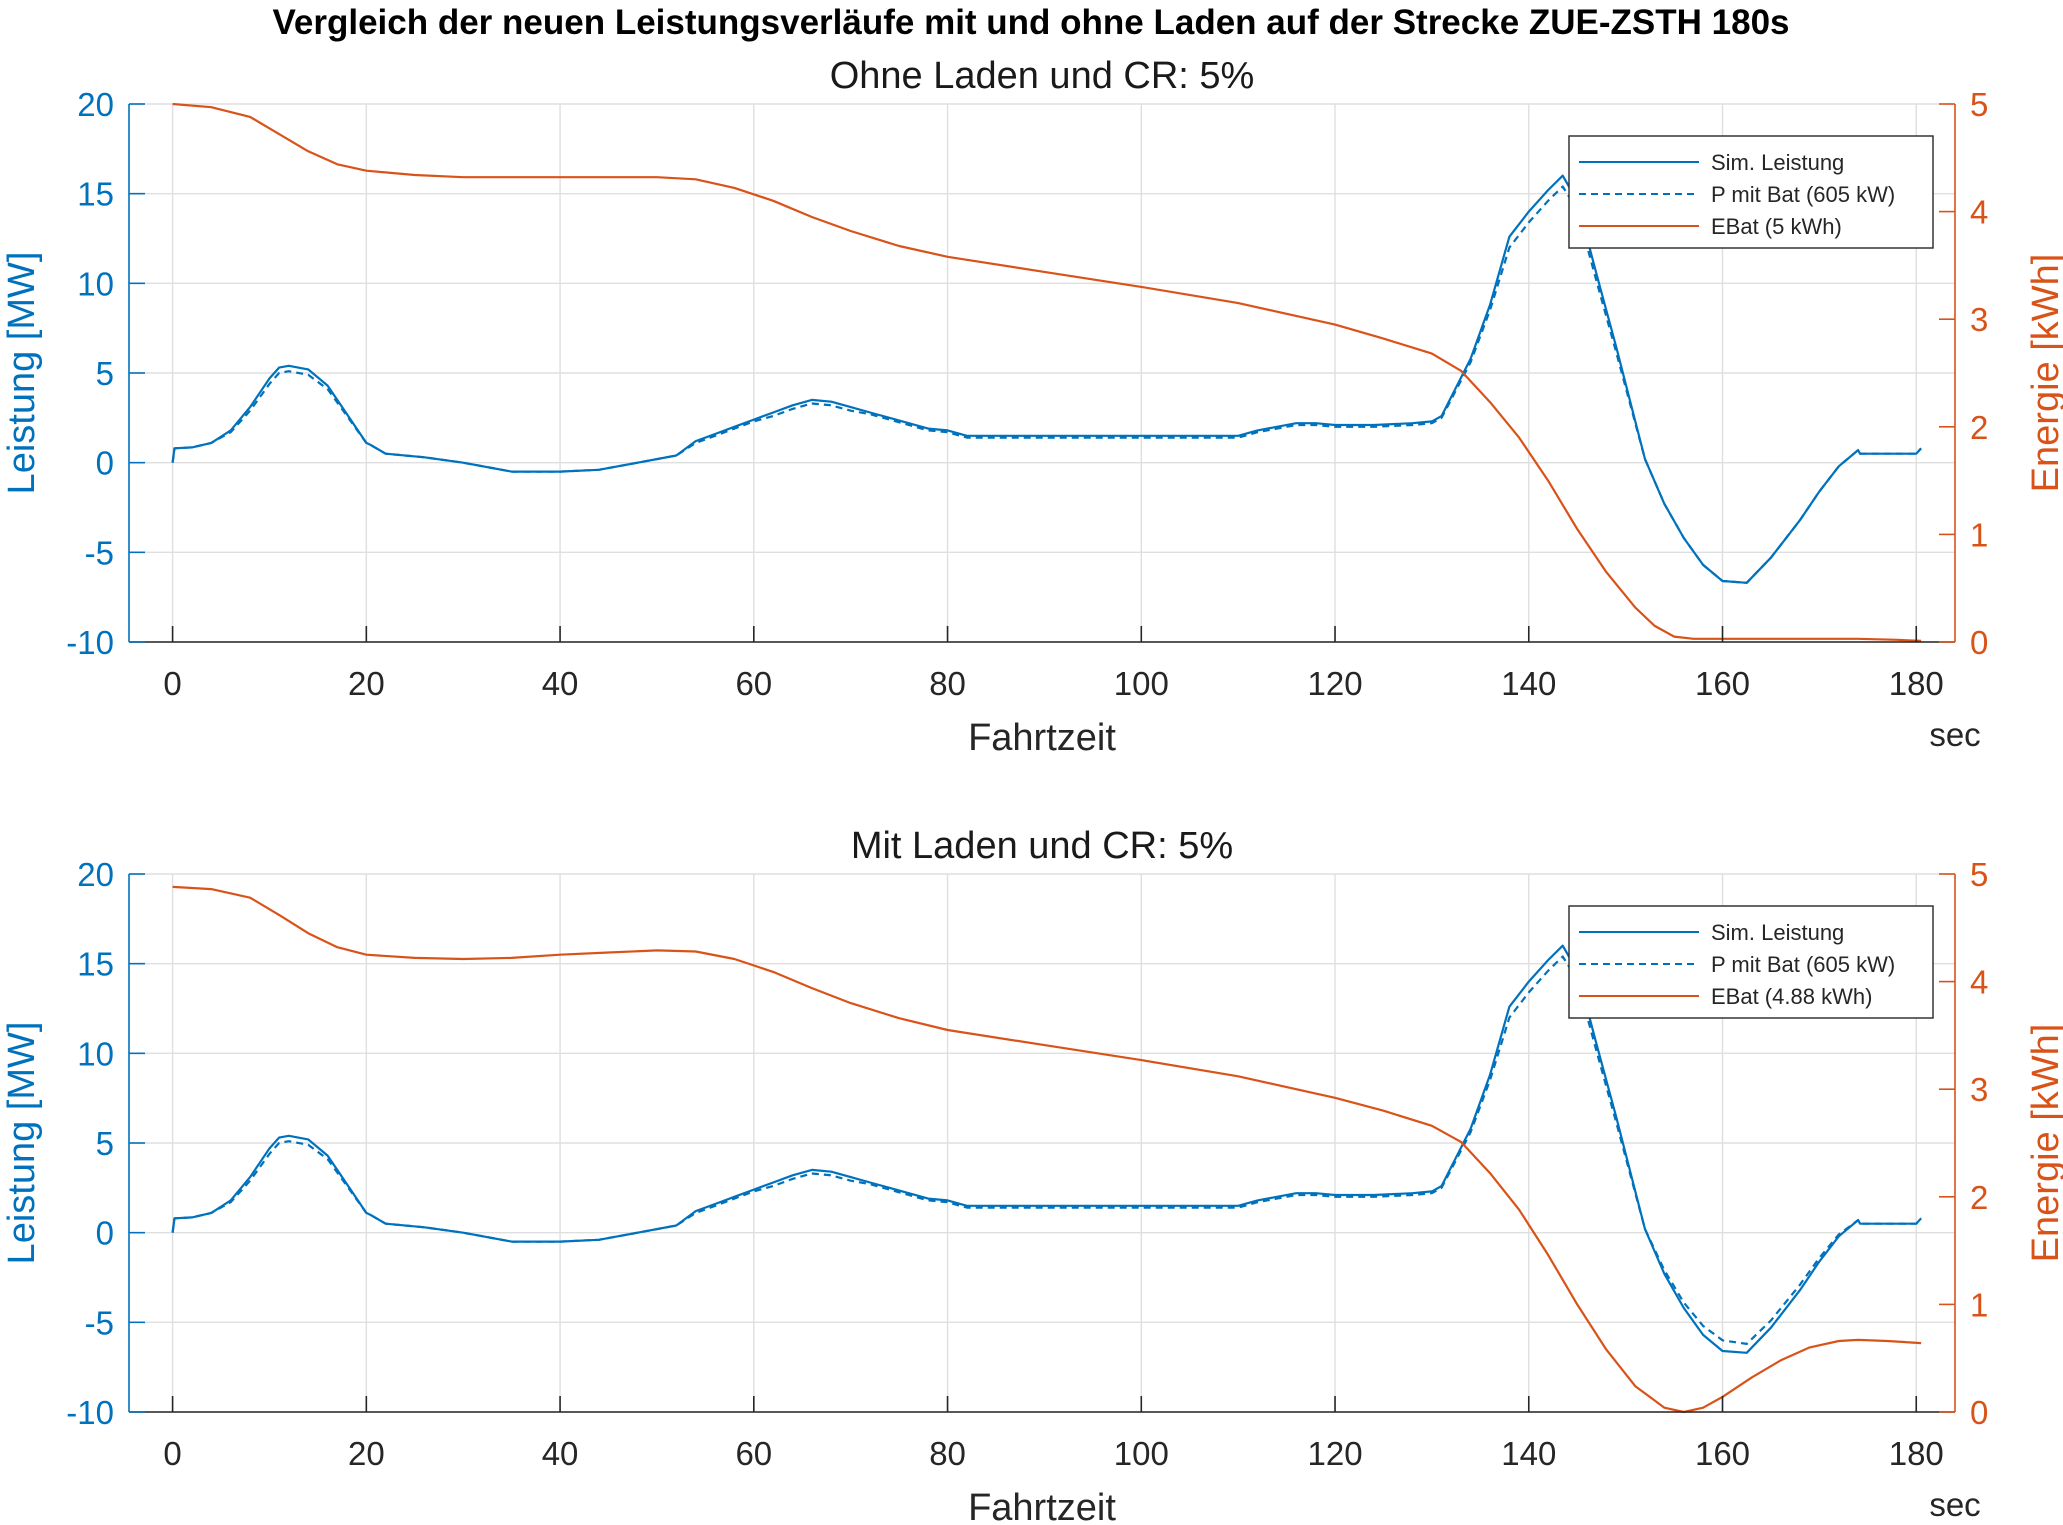 This screenshot has width=2063, height=1525. What do you see at coordinates (1042, 76) in the screenshot?
I see `panel-title: Ohne Laden und CR: 5%` at bounding box center [1042, 76].